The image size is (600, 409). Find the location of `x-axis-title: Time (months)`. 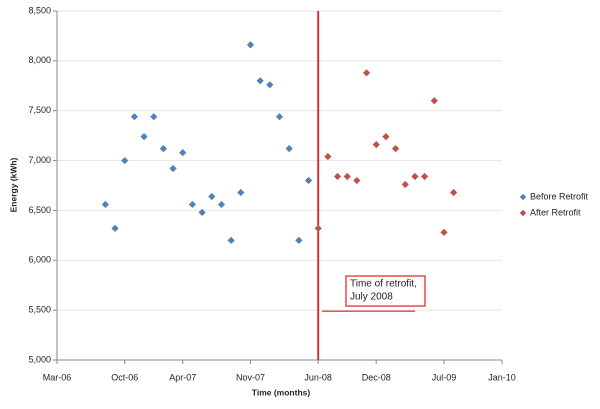

x-axis-title: Time (months) is located at coordinates (281, 392).